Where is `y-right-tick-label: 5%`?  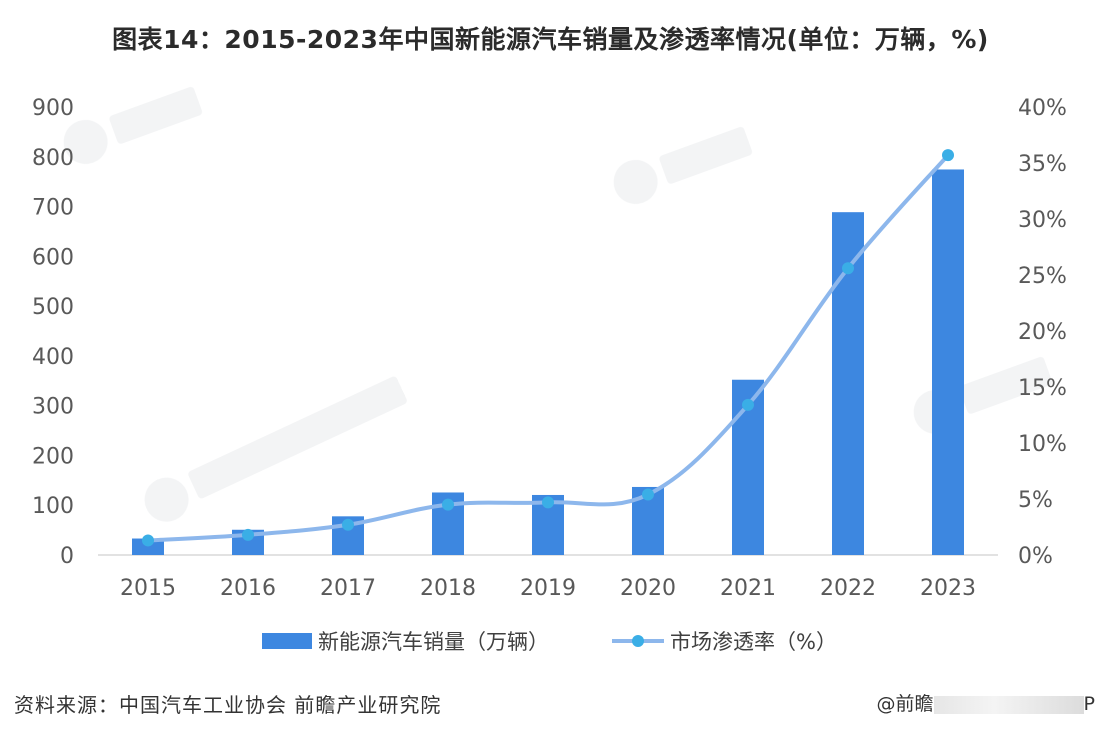
y-right-tick-label: 5% is located at coordinates (1035, 500).